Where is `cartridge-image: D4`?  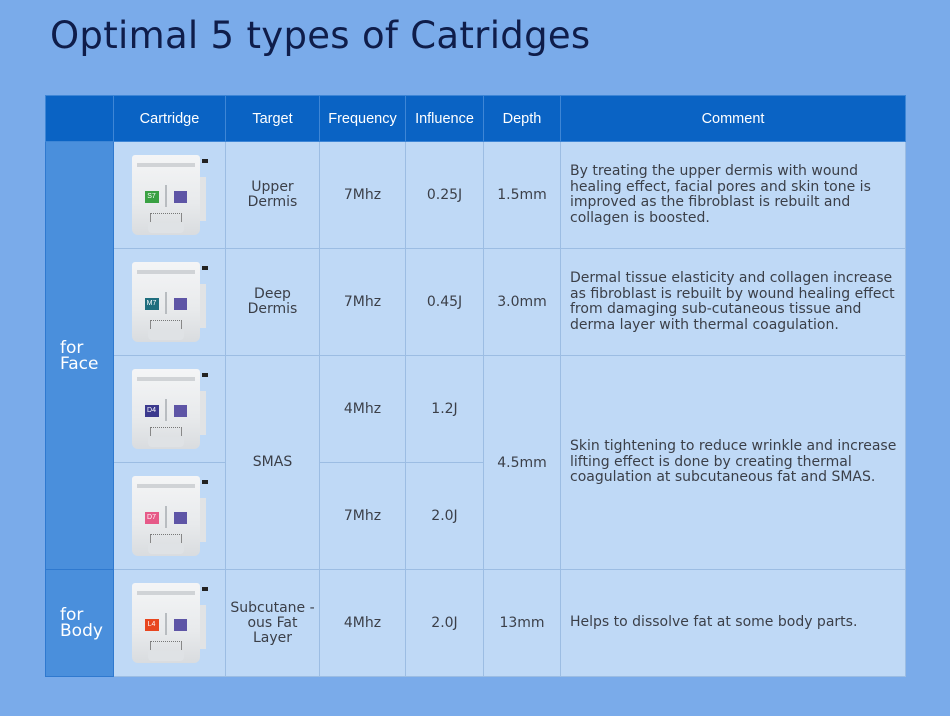
cartridge-image: D4 is located at coordinates (169, 409).